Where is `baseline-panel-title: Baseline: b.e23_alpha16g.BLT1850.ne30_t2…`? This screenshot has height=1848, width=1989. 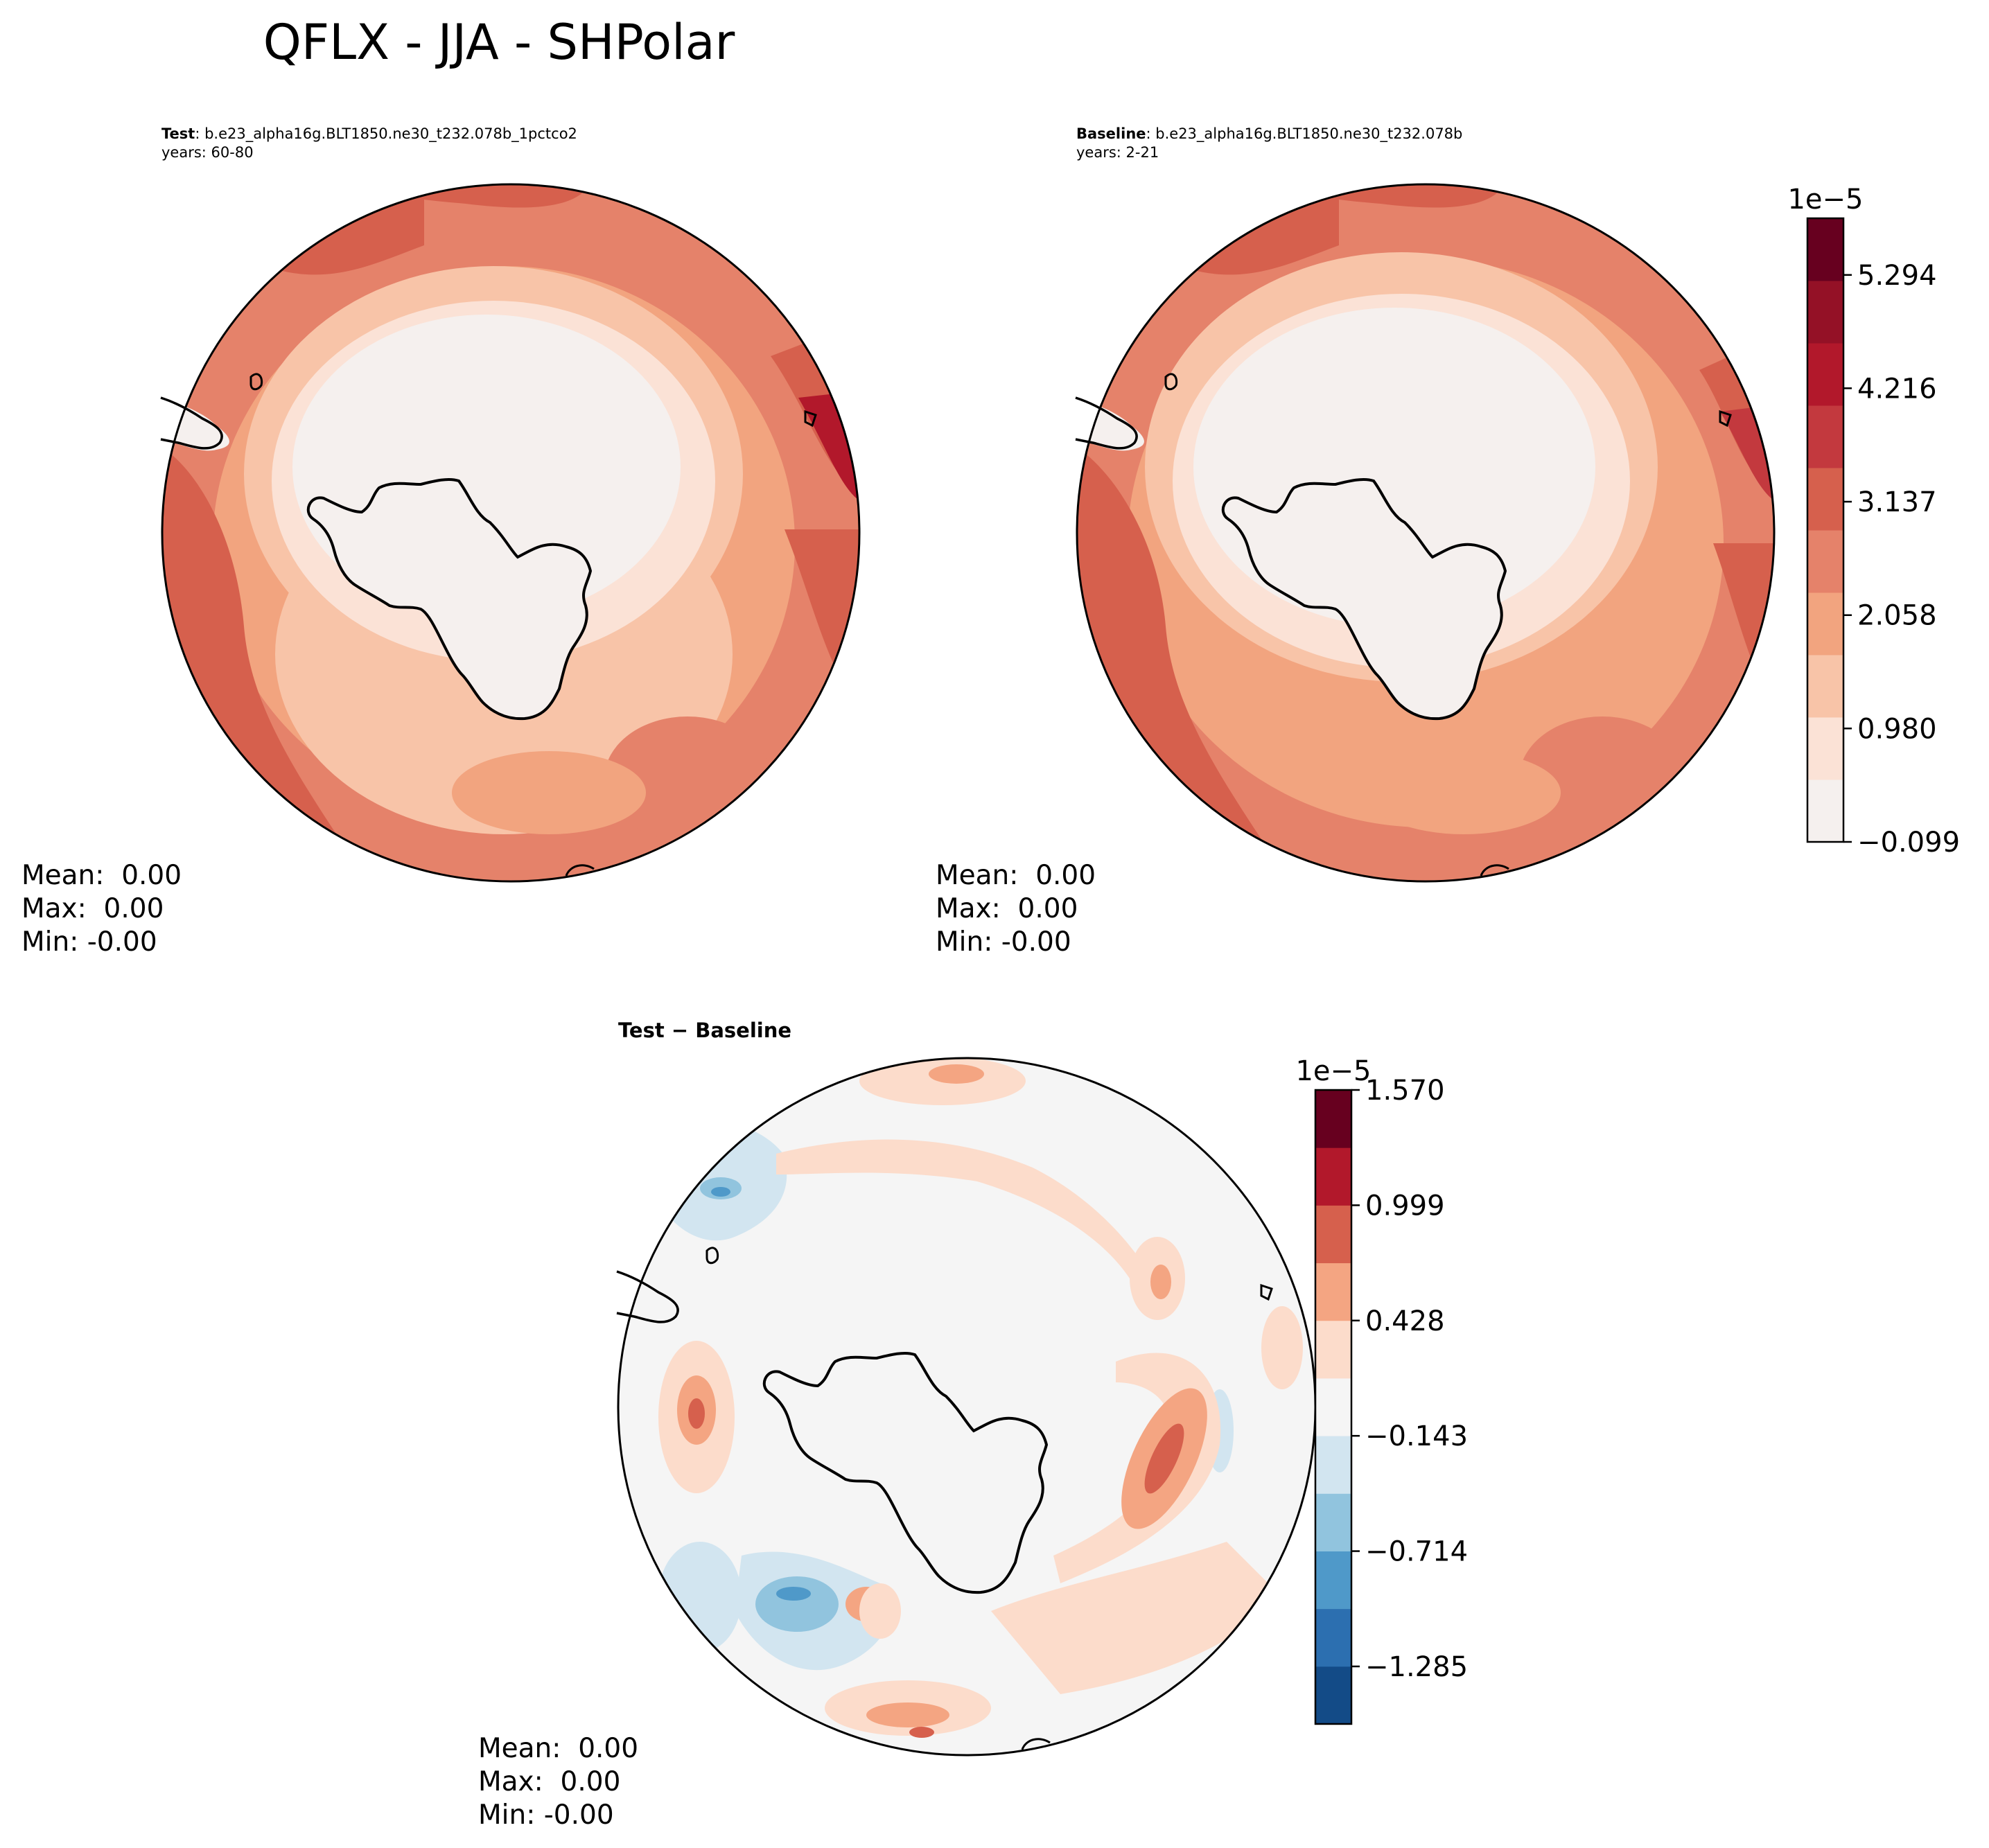 baseline-panel-title: Baseline: b.e23_alpha16g.BLT1850.ne30_t2… is located at coordinates (1269, 143).